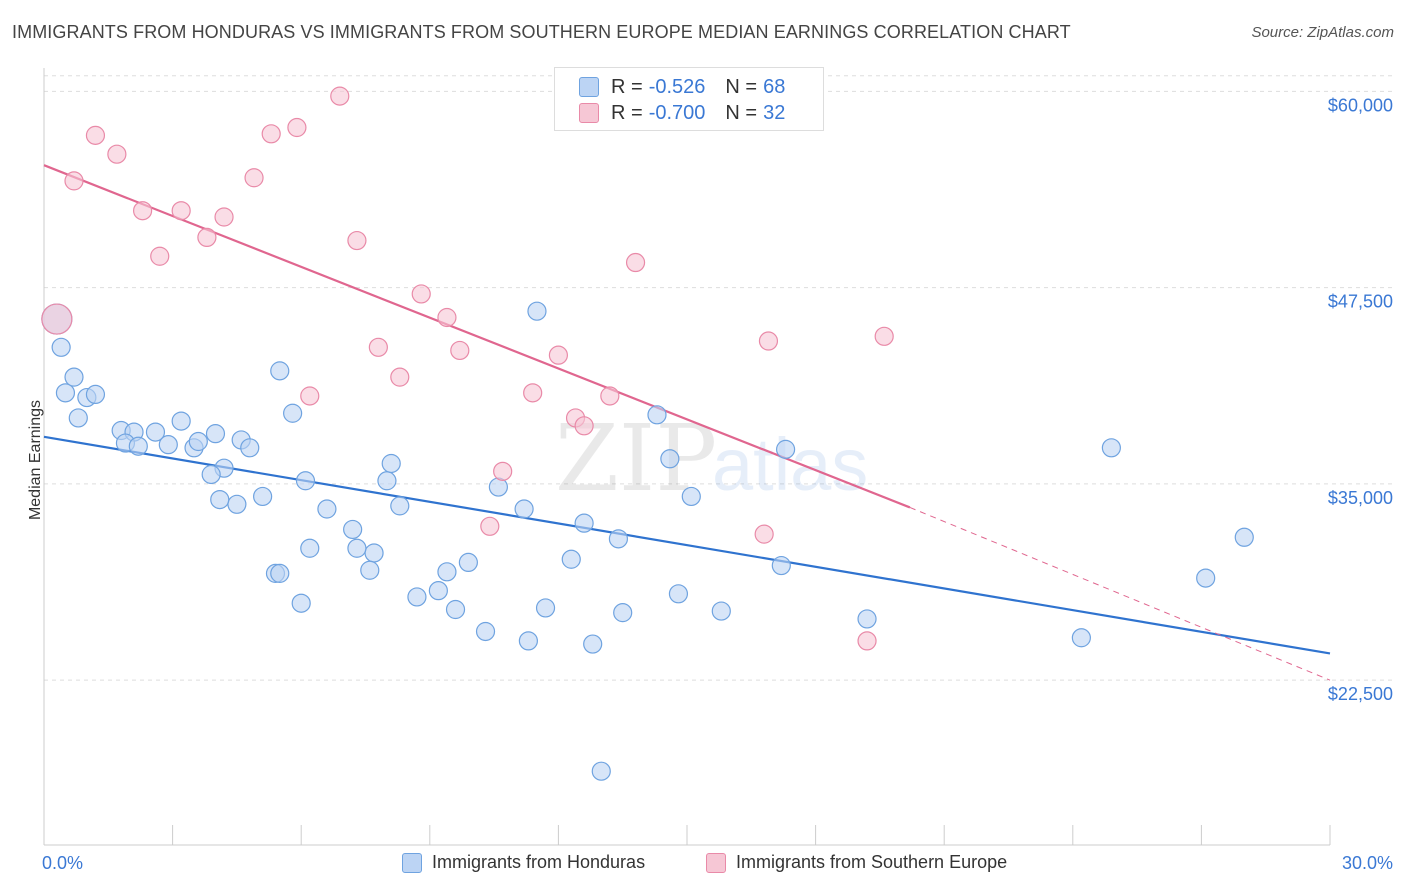  I want to click on legend-swatch-blue, so click(589, 87).